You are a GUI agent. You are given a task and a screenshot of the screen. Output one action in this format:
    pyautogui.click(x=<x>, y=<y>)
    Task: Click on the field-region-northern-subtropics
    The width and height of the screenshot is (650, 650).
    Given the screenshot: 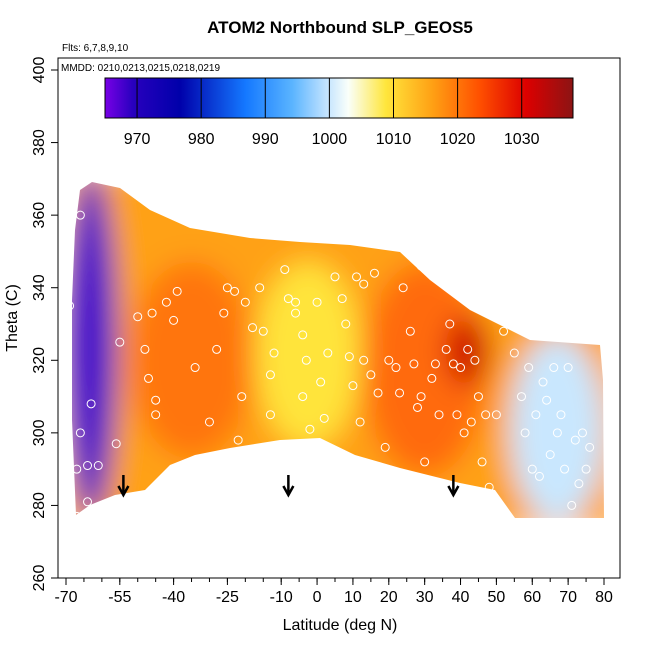 What is the action you would take?
    pyautogui.click(x=424, y=369)
    